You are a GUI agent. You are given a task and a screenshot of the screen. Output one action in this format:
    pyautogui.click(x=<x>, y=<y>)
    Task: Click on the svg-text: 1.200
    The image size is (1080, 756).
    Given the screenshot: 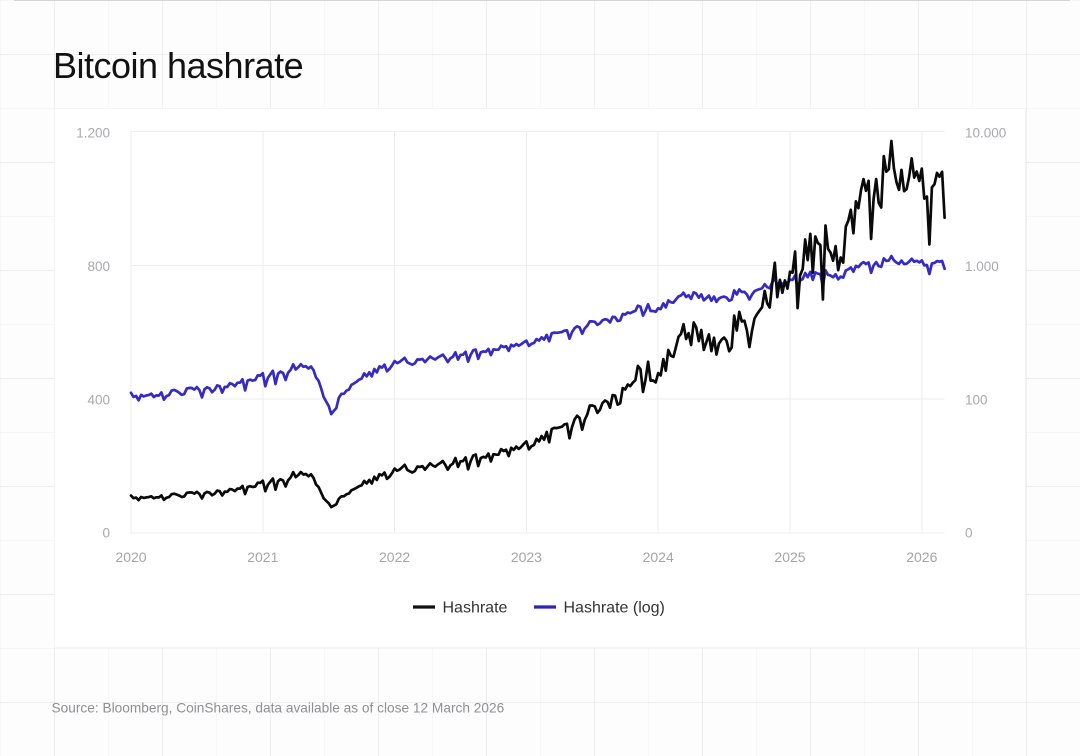 What is the action you would take?
    pyautogui.click(x=93, y=133)
    